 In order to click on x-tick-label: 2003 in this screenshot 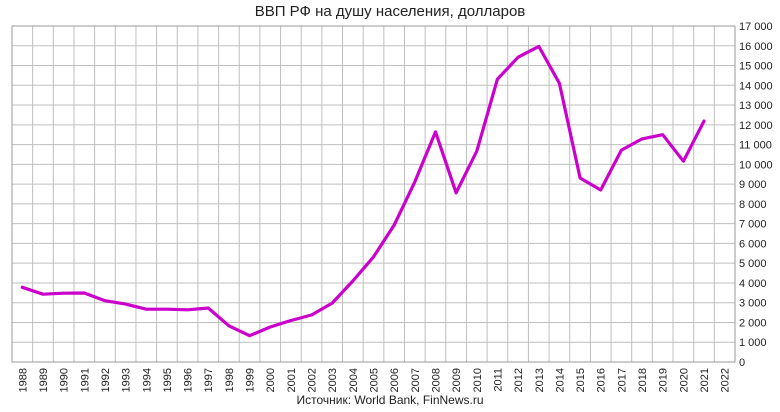, I will do `click(333, 380)`.